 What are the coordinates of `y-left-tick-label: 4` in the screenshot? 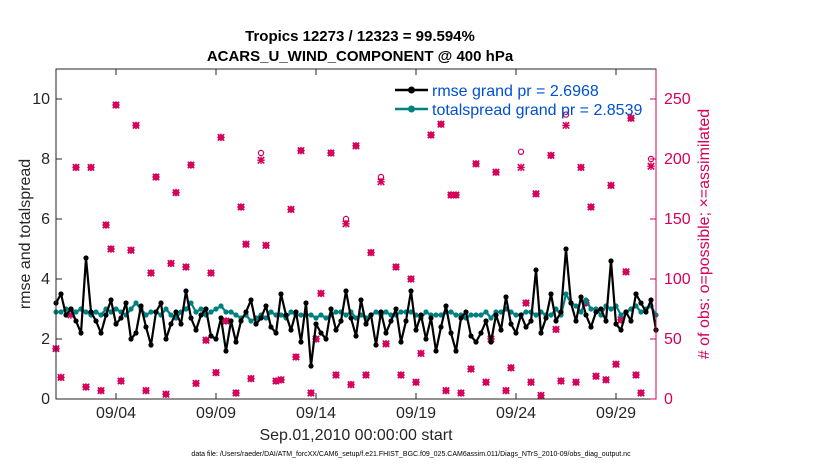 It's located at (45, 279).